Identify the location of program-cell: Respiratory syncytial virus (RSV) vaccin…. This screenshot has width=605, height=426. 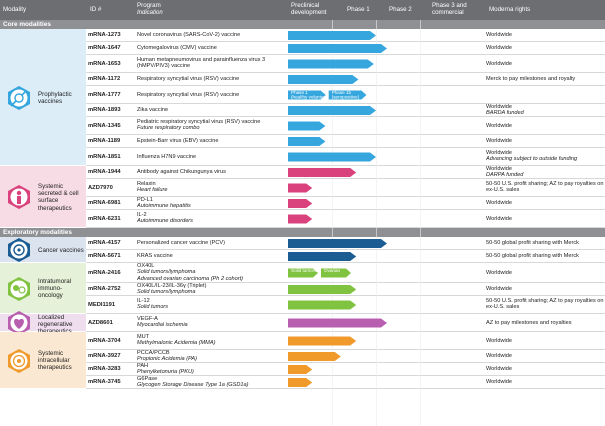
(212, 95).